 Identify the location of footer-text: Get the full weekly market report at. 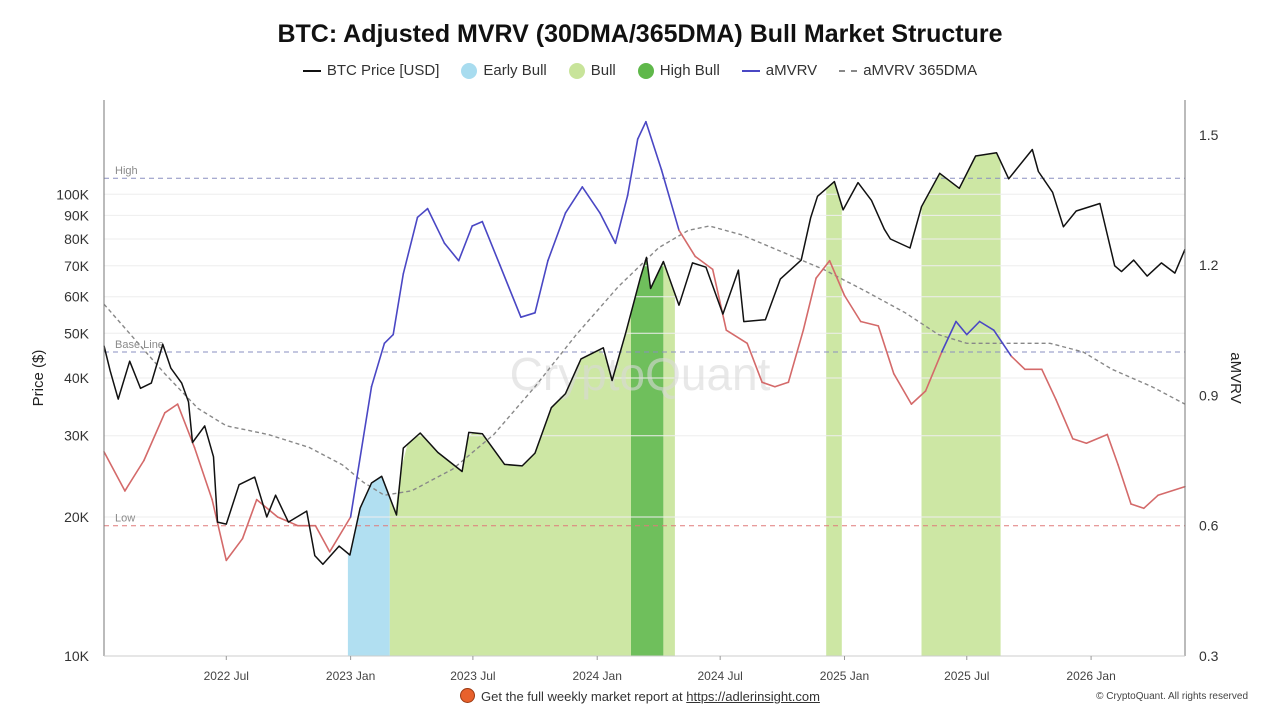
(584, 696).